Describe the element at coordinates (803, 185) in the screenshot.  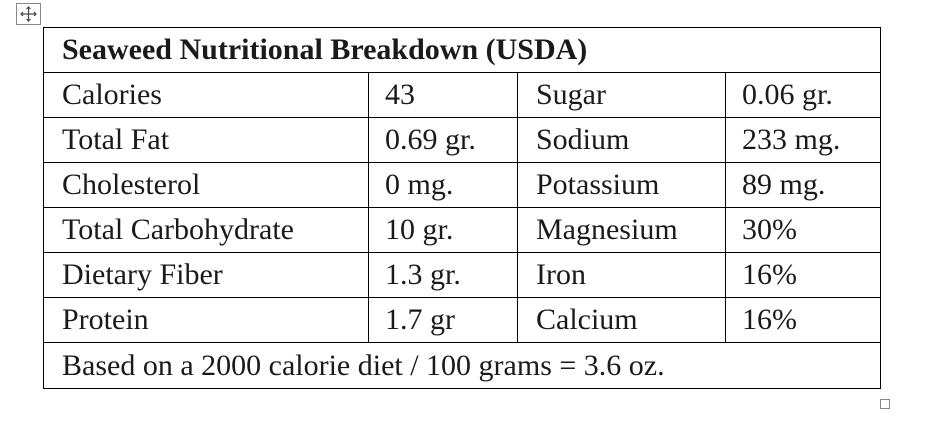
I see `nutrient-value: 89 mg.` at that location.